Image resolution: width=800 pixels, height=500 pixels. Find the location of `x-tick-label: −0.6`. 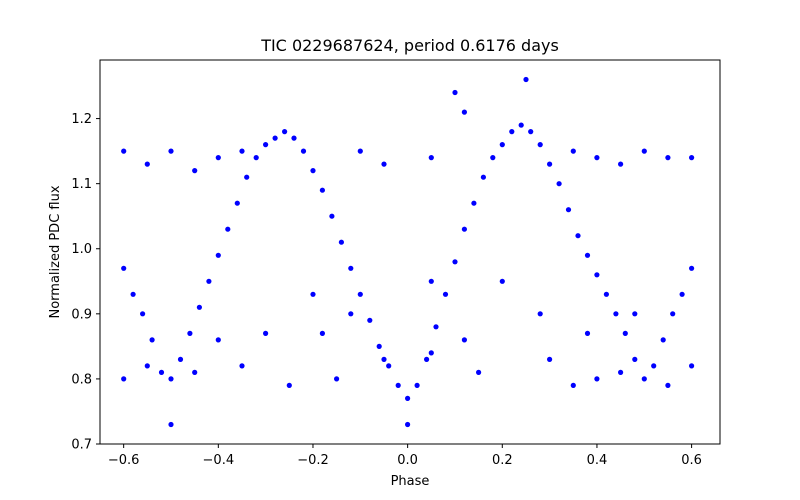

x-tick-label: −0.6 is located at coordinates (124, 460).